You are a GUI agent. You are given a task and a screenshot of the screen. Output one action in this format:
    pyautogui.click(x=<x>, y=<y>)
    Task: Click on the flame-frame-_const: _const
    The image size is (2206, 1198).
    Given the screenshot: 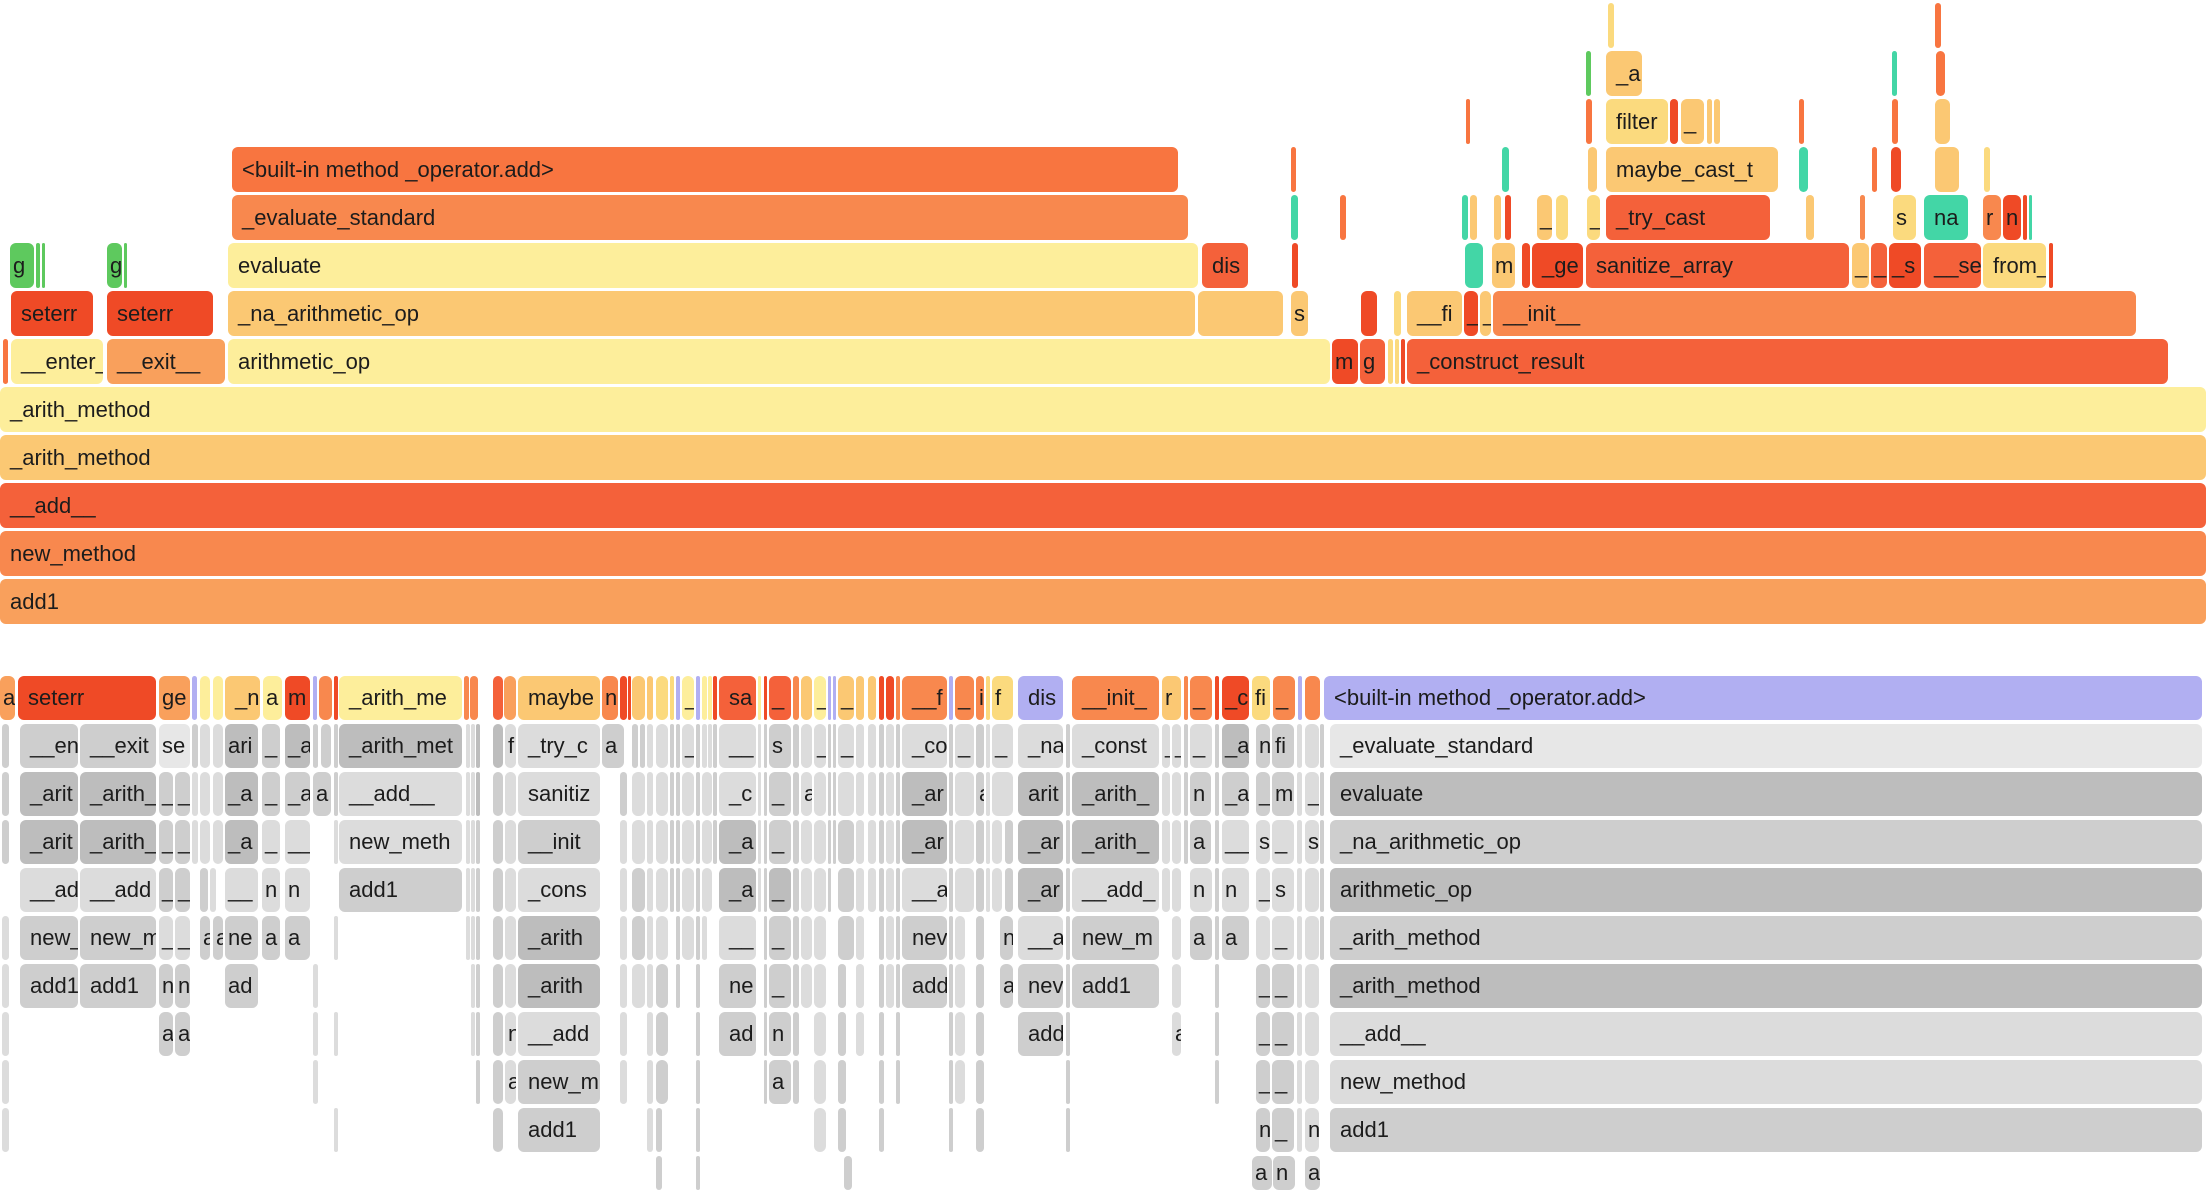 What is the action you would take?
    pyautogui.click(x=1115, y=746)
    